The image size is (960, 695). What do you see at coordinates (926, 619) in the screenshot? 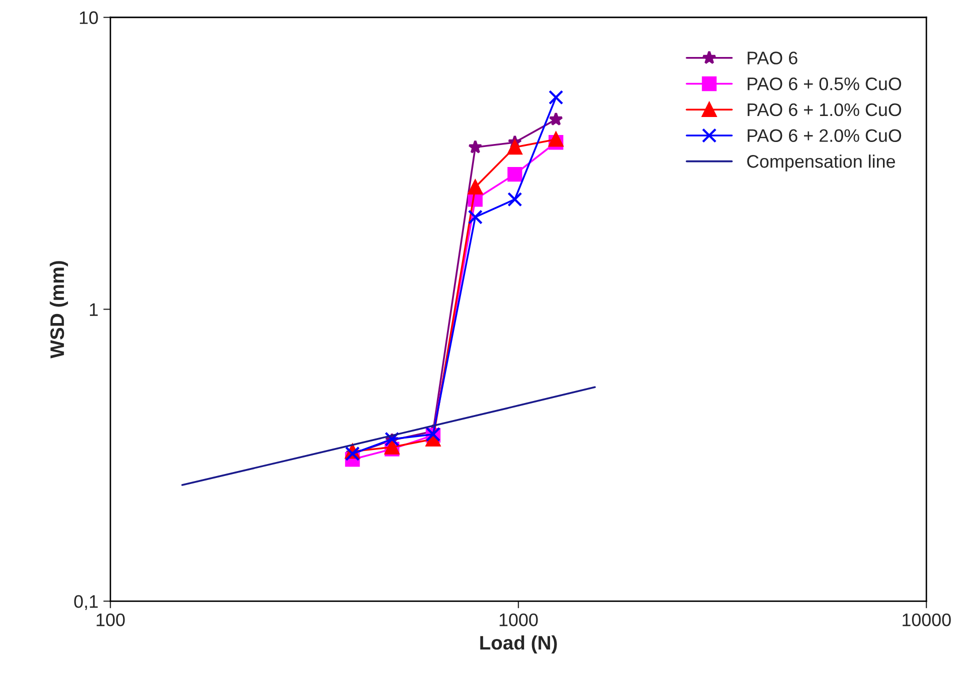
I see `x-tick-label: 10000` at bounding box center [926, 619].